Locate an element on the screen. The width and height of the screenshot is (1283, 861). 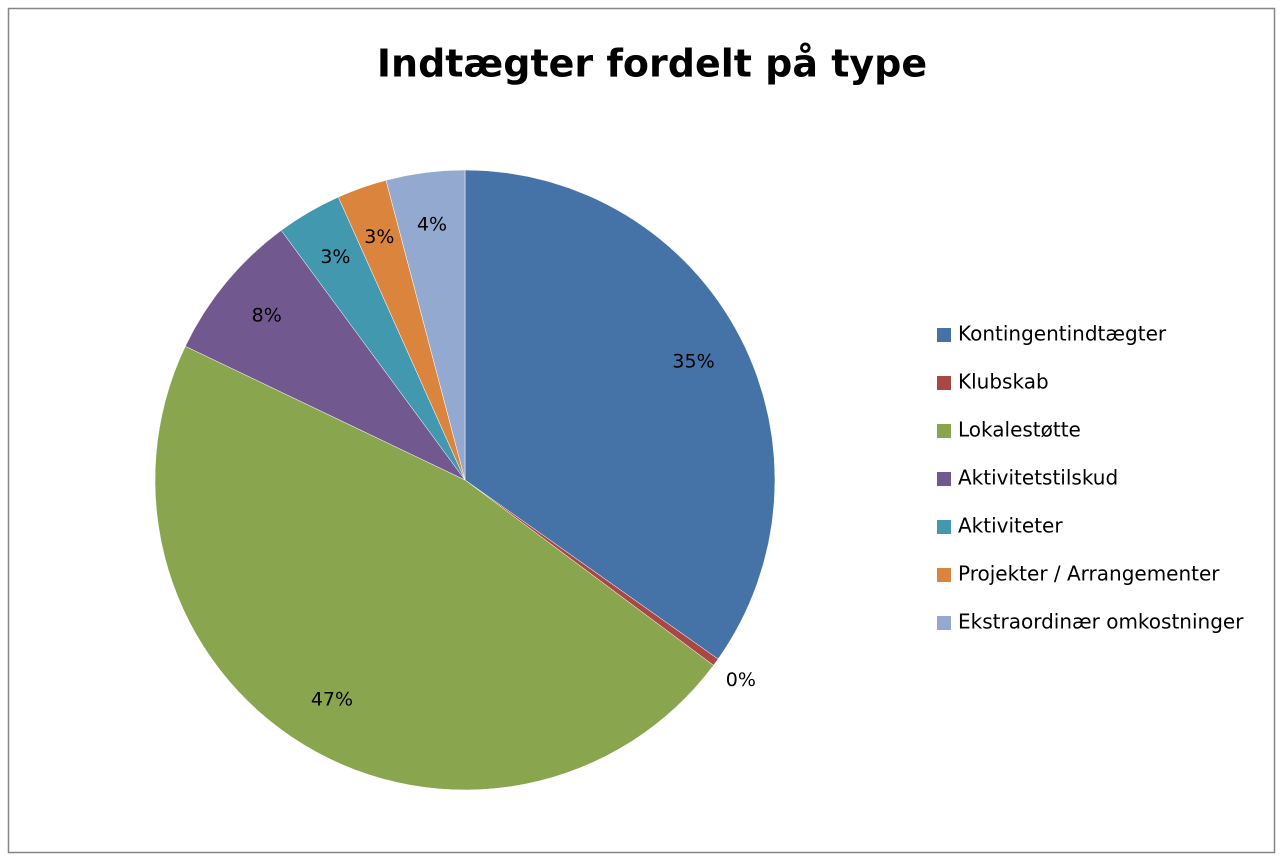
chart-title: Indtægter fordelt på type is located at coordinates (652, 64).